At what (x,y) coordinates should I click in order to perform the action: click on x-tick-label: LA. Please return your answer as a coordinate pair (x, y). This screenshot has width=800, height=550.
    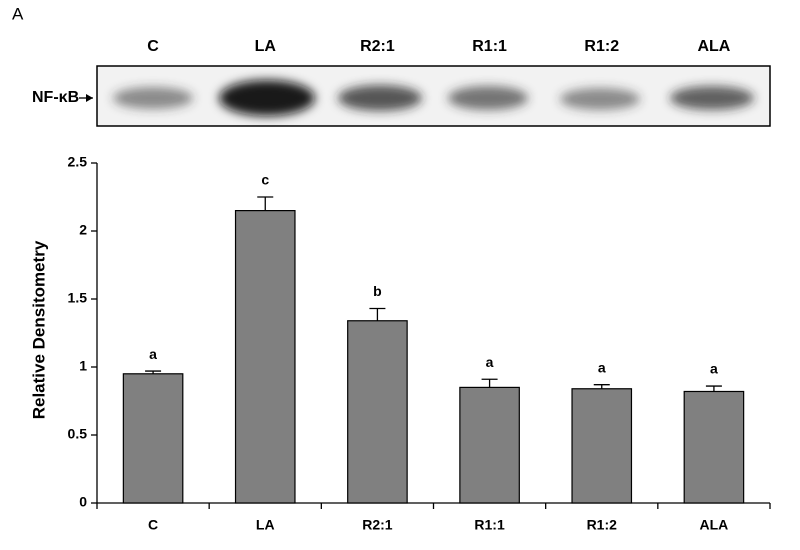
    Looking at the image, I should click on (265, 525).